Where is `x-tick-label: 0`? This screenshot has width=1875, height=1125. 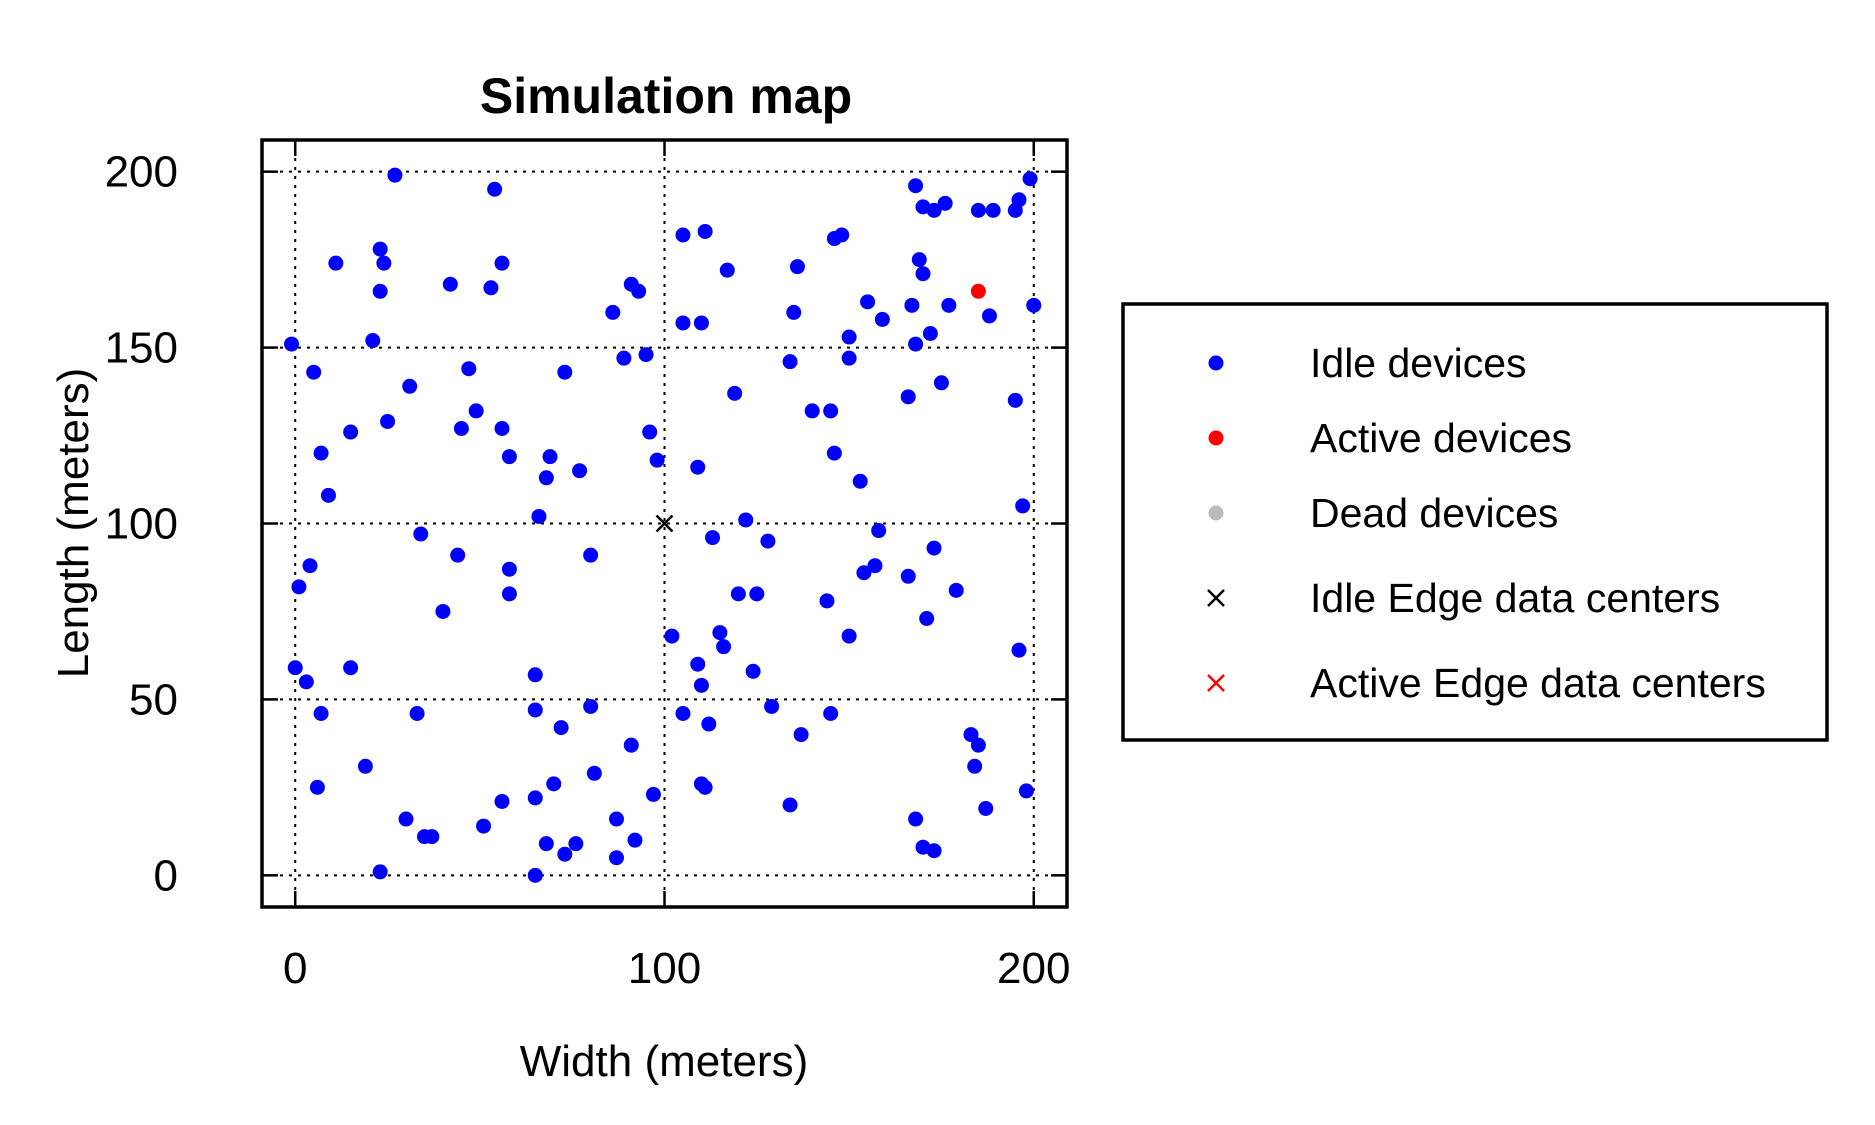
x-tick-label: 0 is located at coordinates (295, 968).